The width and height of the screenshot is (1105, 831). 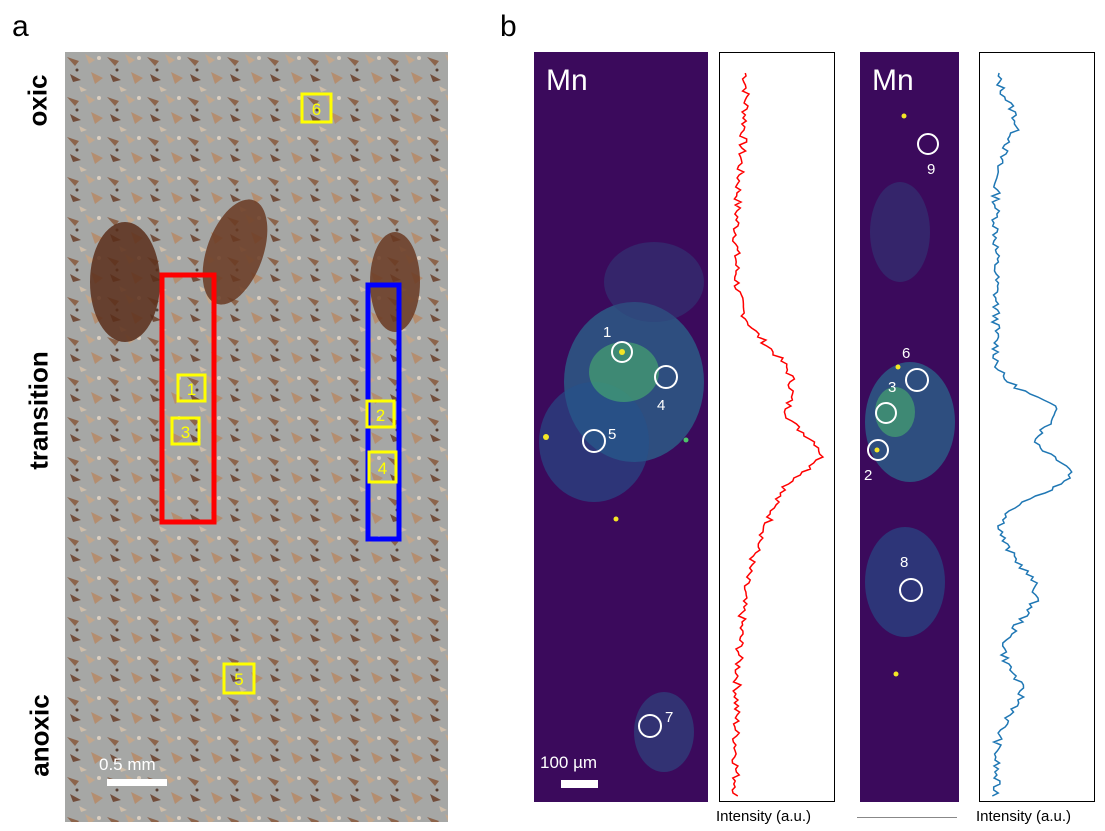 I want to click on svg-text: 4, so click(x=661, y=405).